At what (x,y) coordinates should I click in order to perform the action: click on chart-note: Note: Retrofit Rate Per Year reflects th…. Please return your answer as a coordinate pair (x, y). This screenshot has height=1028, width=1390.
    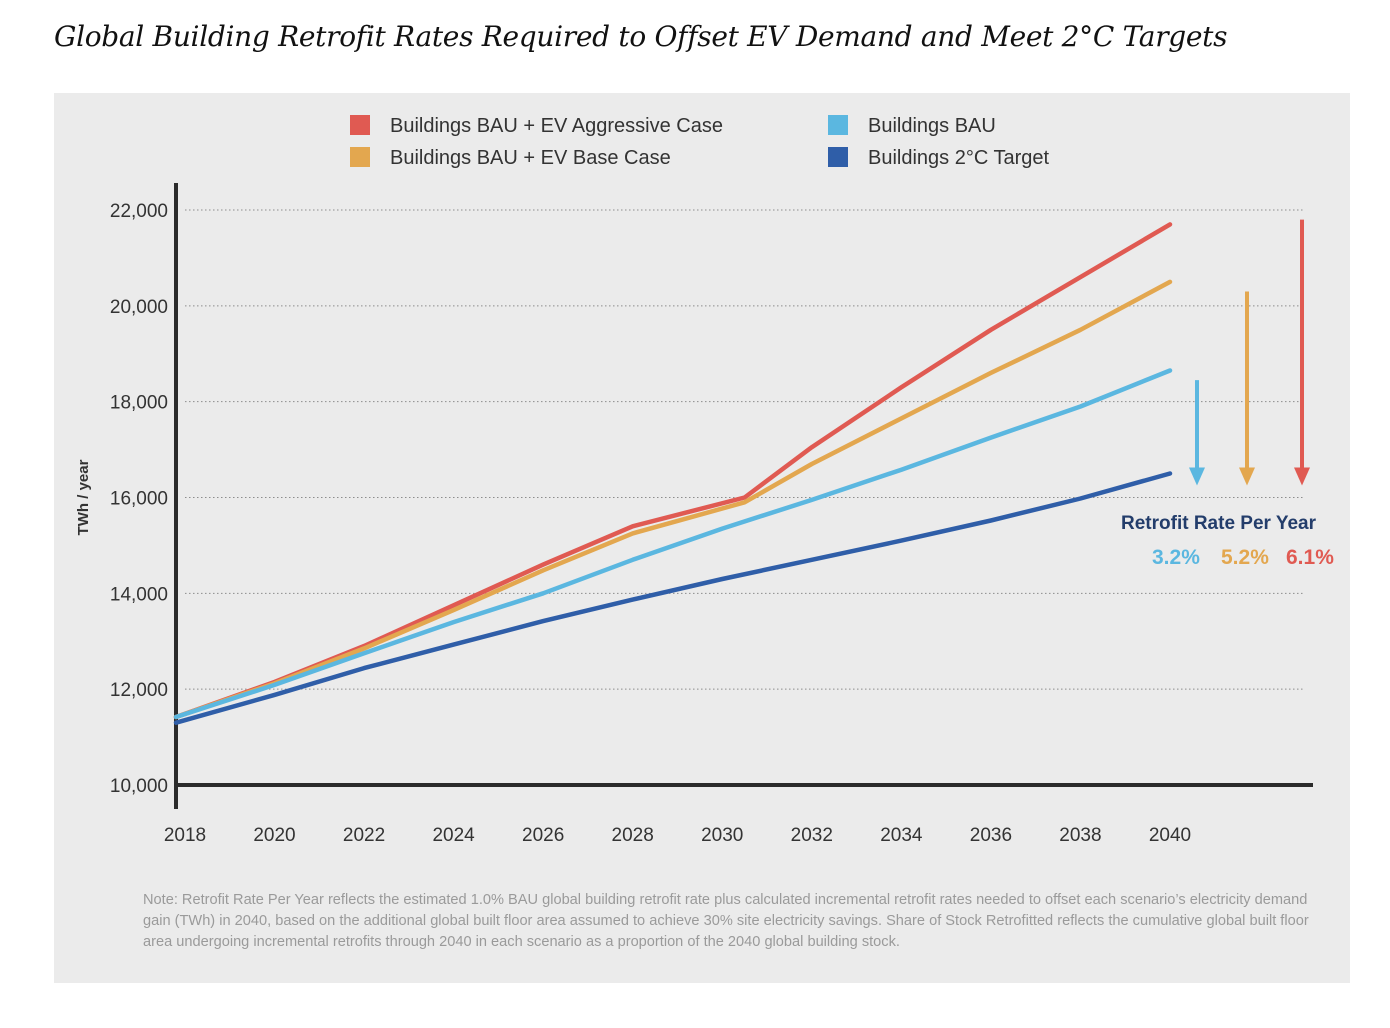
    Looking at the image, I should click on (726, 921).